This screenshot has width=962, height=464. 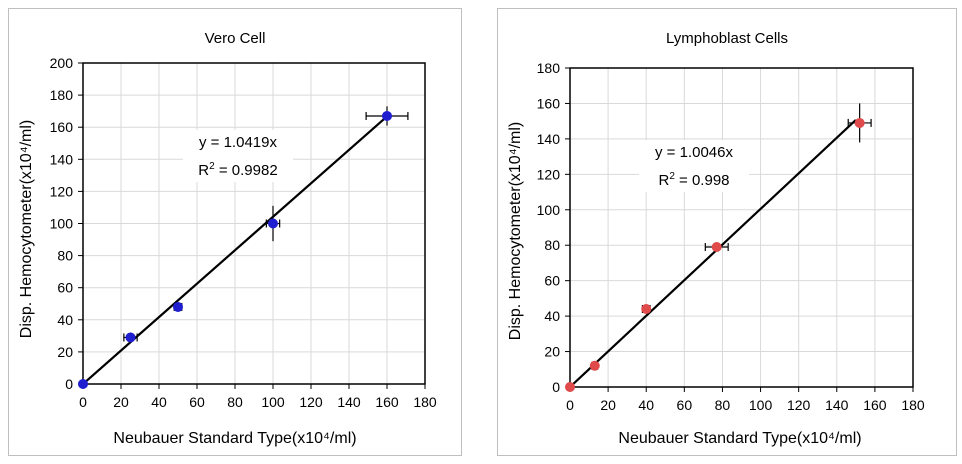 I want to click on chart-title: Vero Cell, so click(x=235, y=38).